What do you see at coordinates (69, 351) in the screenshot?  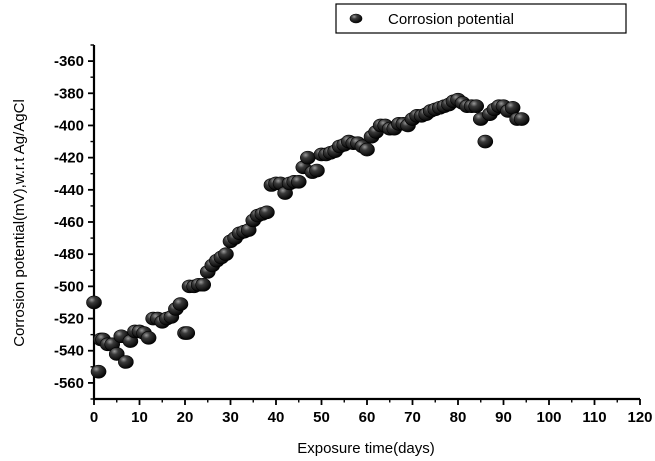 I see `y-tick-label: -540` at bounding box center [69, 351].